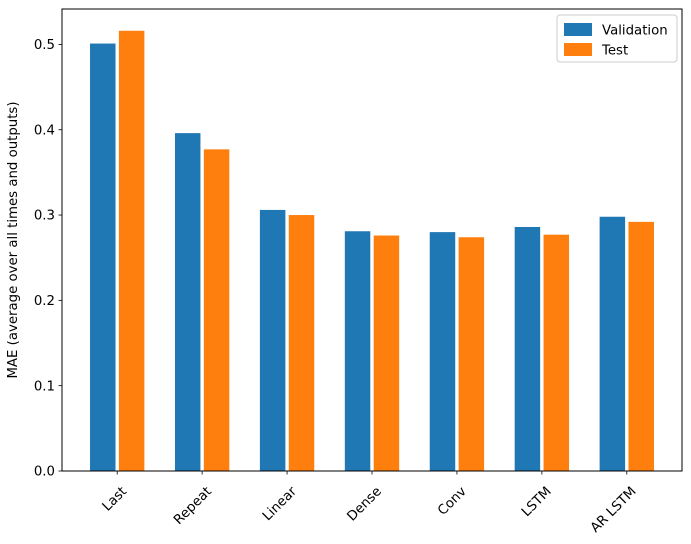 The width and height of the screenshot is (691, 544). What do you see at coordinates (44, 386) in the screenshot?
I see `y-tick-label-0.1: 0.1` at bounding box center [44, 386].